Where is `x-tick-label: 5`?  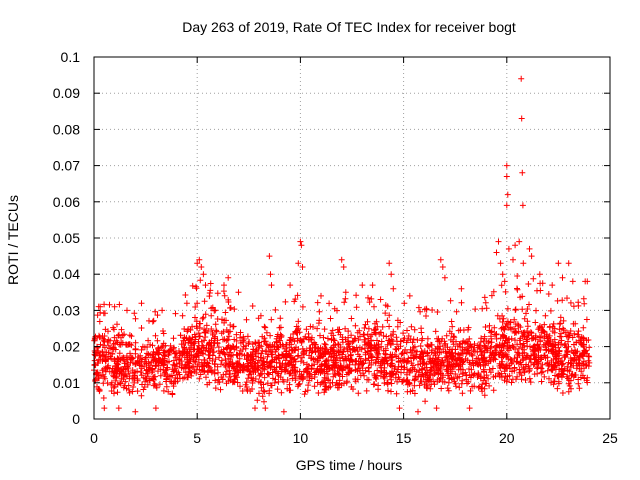
x-tick-label: 5 is located at coordinates (197, 438).